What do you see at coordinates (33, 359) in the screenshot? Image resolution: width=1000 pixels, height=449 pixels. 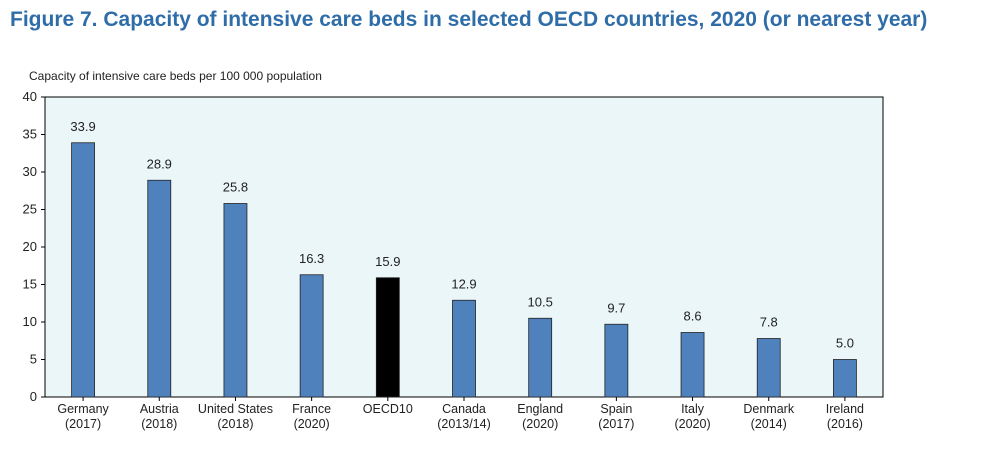 I see `y-tick-label: 5` at bounding box center [33, 359].